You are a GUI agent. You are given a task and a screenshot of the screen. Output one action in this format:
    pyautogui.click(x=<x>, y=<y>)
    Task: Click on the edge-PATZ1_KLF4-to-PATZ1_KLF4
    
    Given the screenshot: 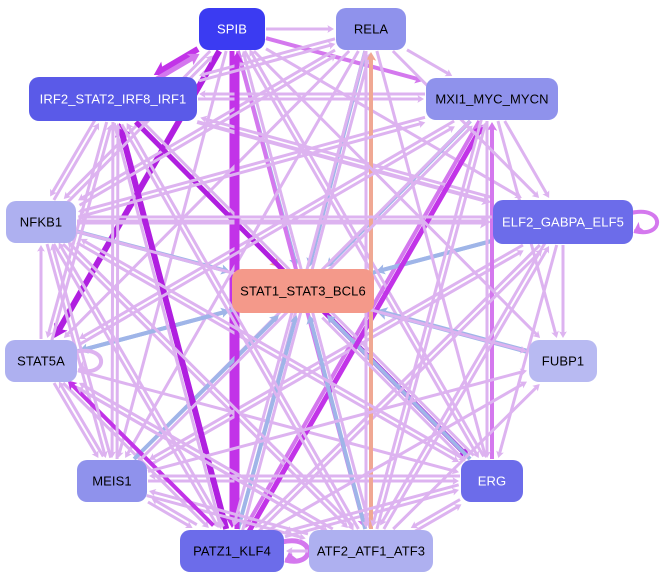 What is the action you would take?
    pyautogui.click(x=296, y=551)
    